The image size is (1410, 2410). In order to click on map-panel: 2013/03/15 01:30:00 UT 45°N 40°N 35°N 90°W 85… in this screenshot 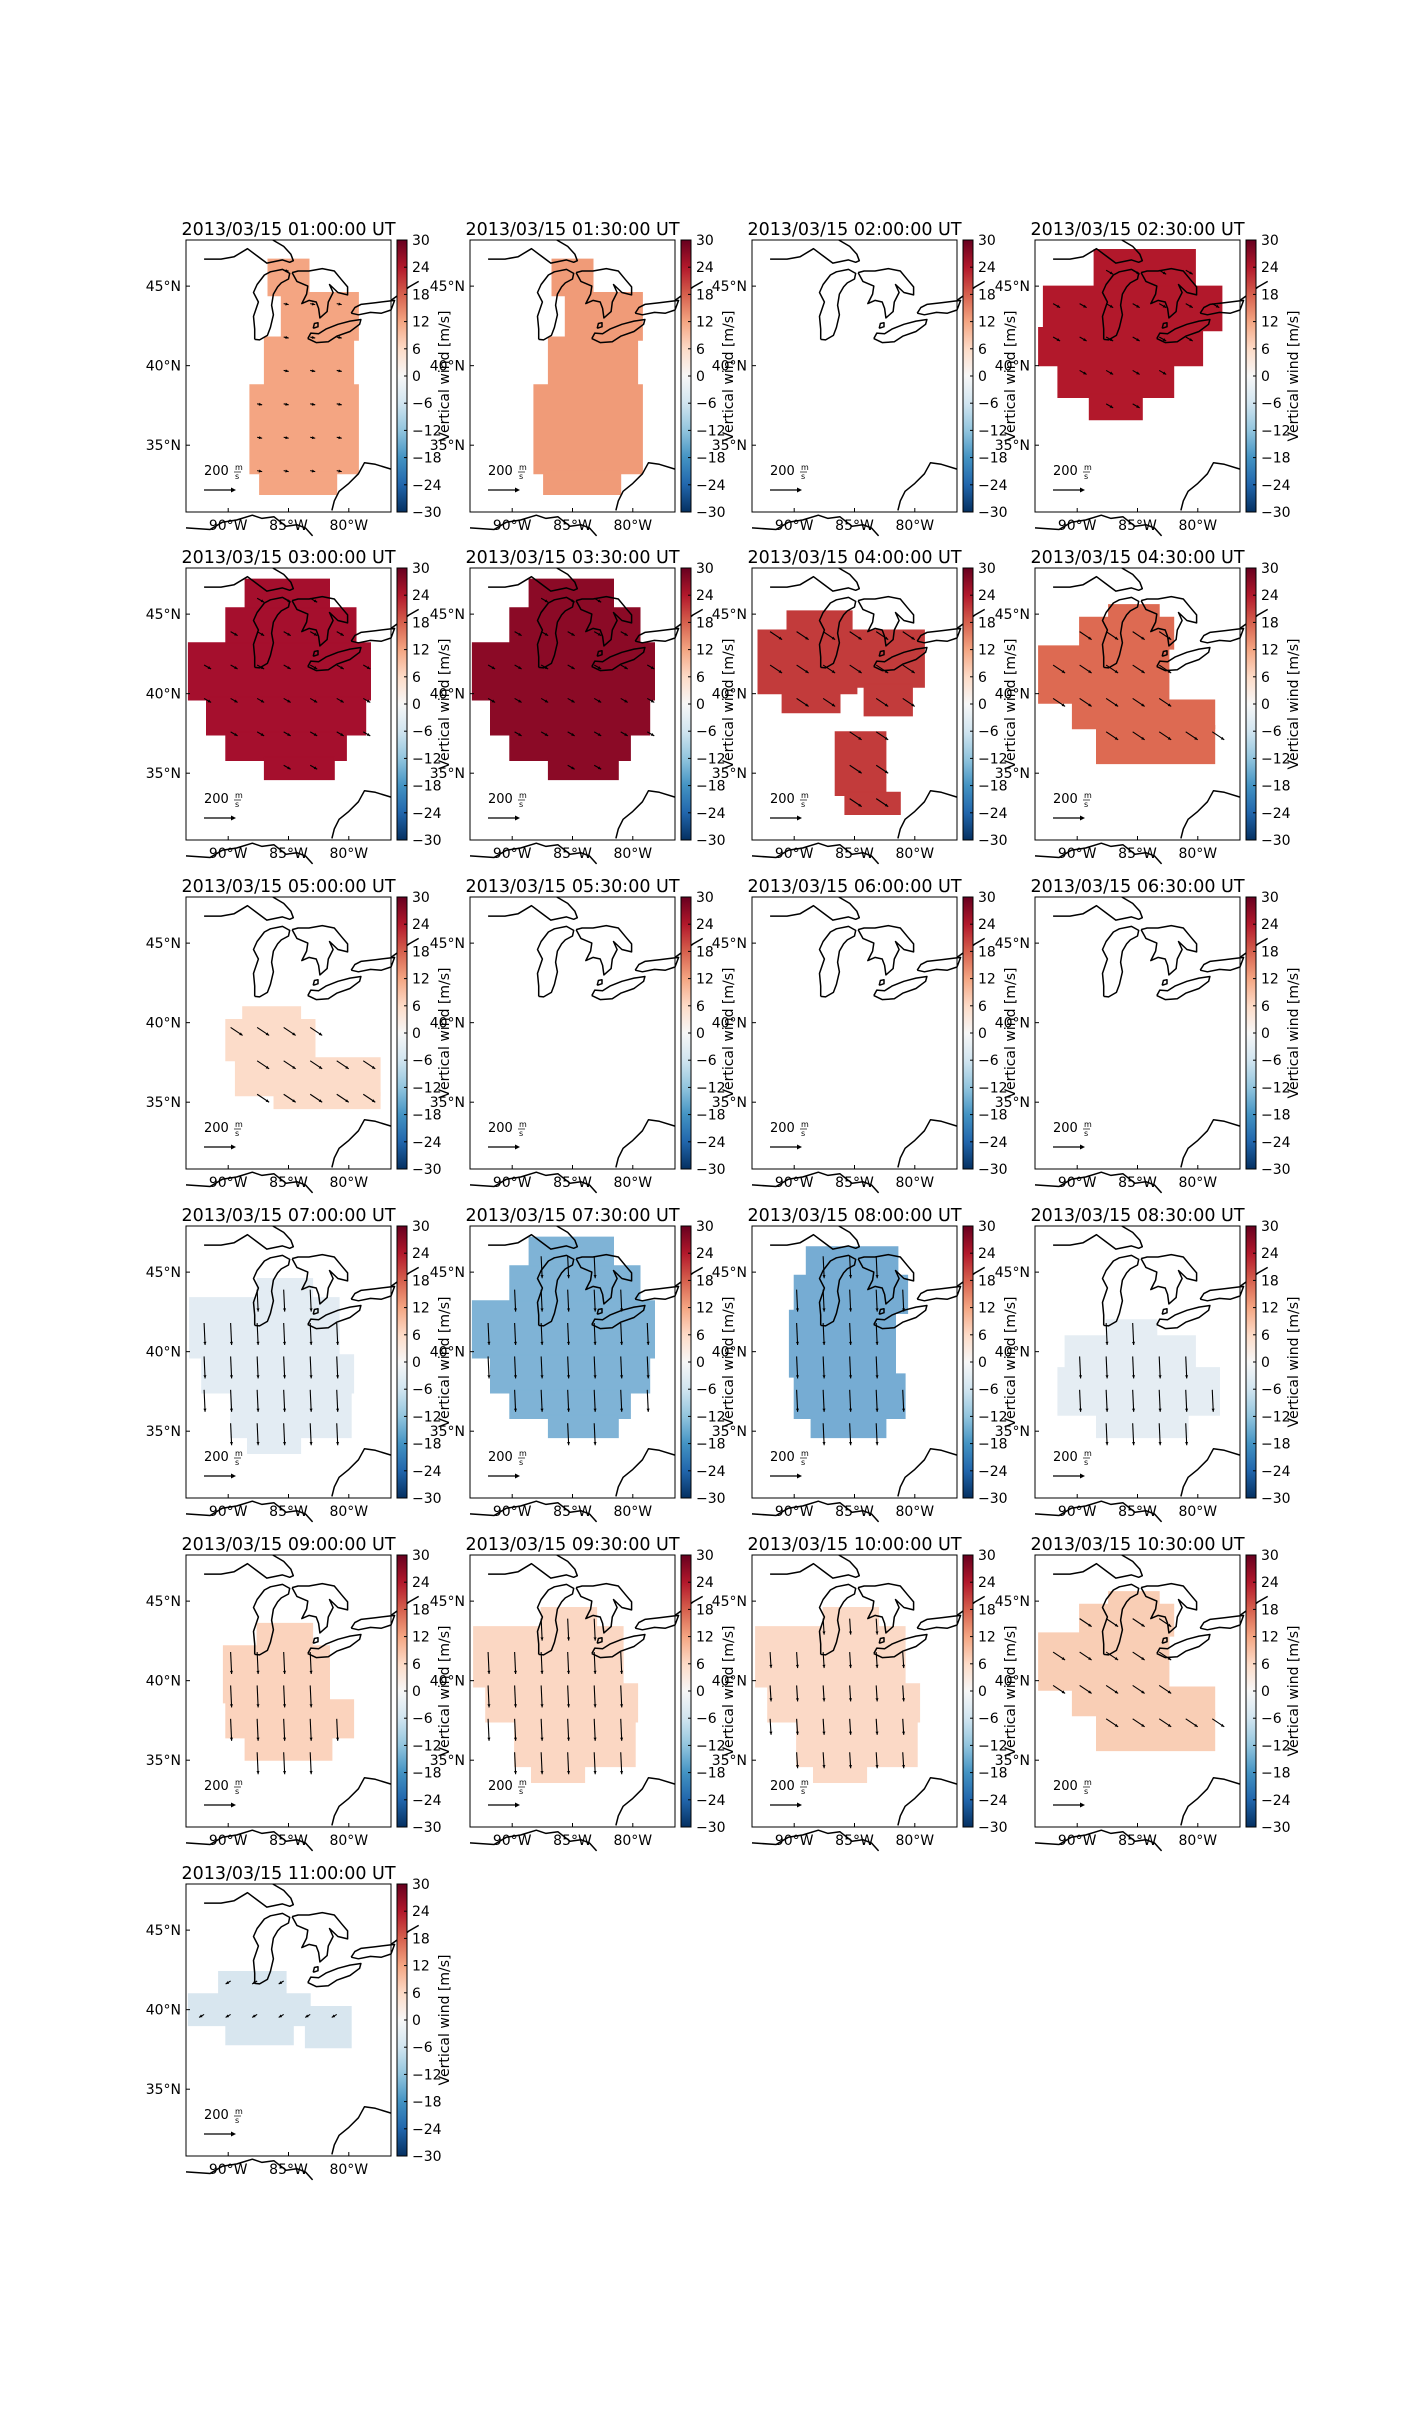, I will do `click(583, 378)`.